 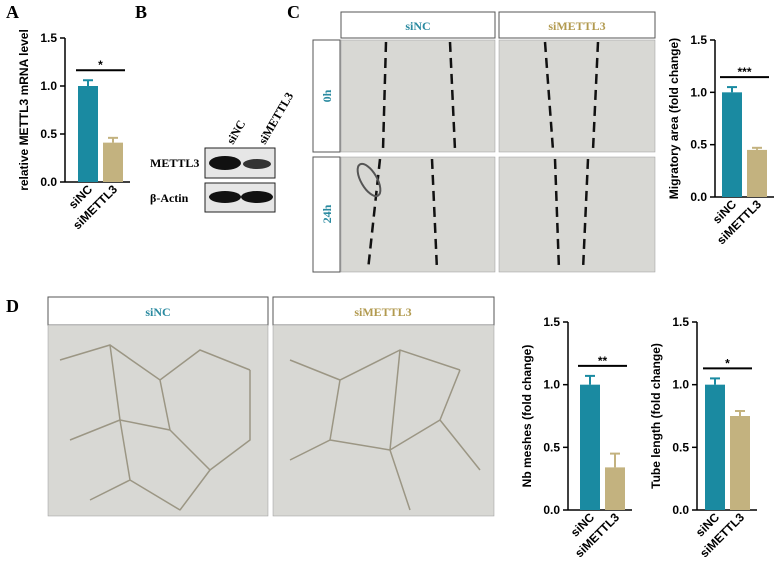 I want to click on row-label: 0h, so click(x=327, y=95).